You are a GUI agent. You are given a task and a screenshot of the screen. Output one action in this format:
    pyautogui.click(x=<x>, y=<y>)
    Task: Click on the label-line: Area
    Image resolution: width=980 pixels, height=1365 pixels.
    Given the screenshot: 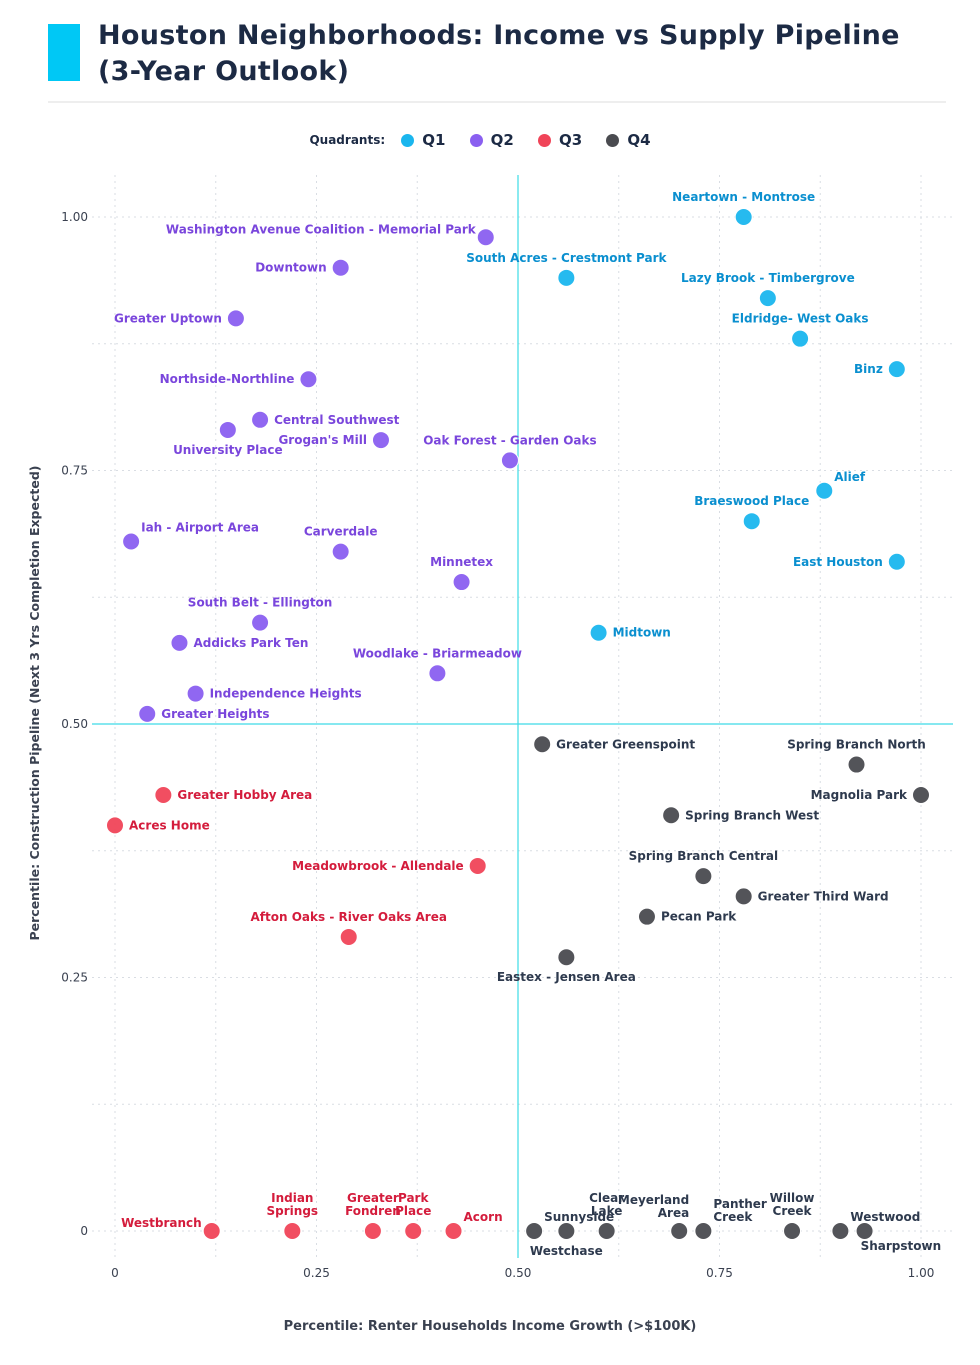 What is the action you would take?
    pyautogui.click(x=673, y=1213)
    